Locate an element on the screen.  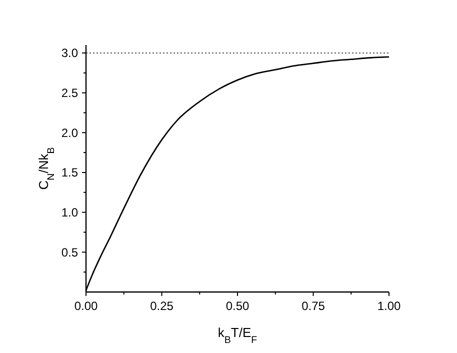
x-axis-title: k$_{B}$T/E$_{F}$ is located at coordinates (238, 335).